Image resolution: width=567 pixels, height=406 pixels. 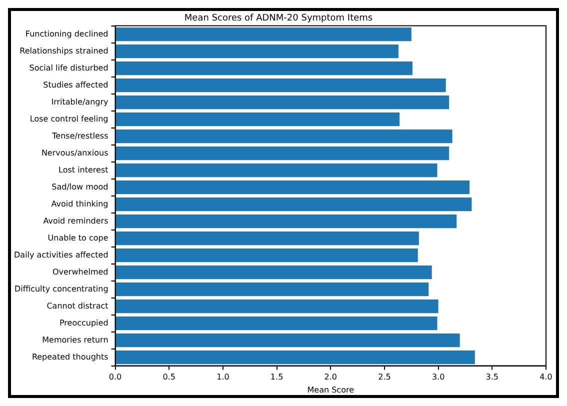 What do you see at coordinates (169, 377) in the screenshot?
I see `x-tick-label: 0.5` at bounding box center [169, 377].